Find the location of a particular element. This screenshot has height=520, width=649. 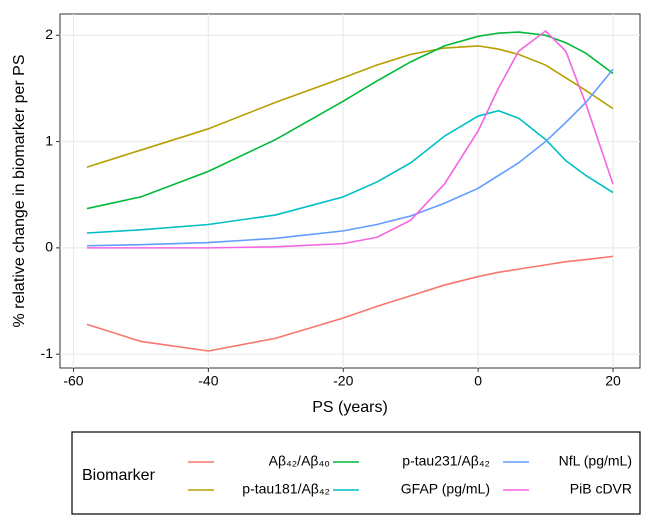

x-tick-label: -60 is located at coordinates (73, 381).